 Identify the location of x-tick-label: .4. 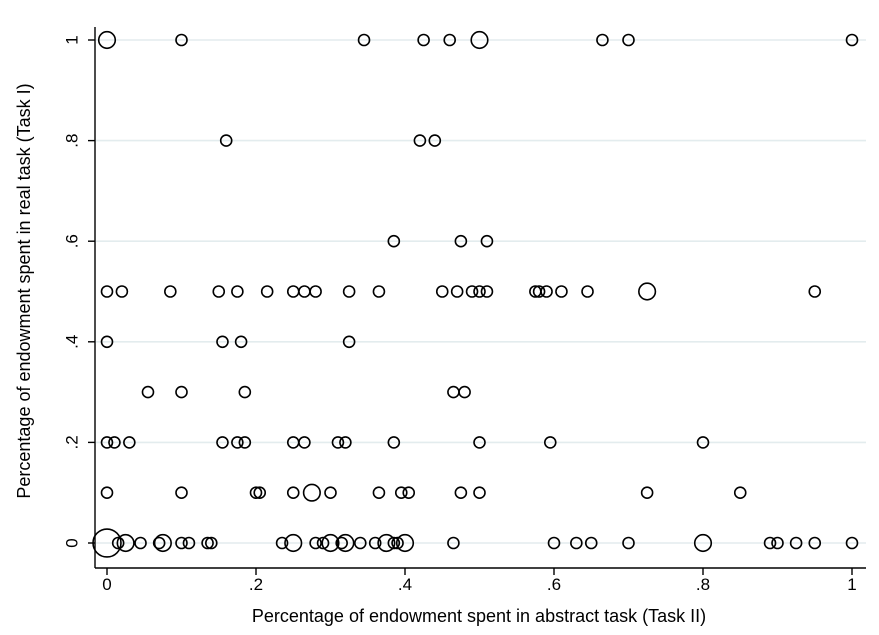
(405, 584).